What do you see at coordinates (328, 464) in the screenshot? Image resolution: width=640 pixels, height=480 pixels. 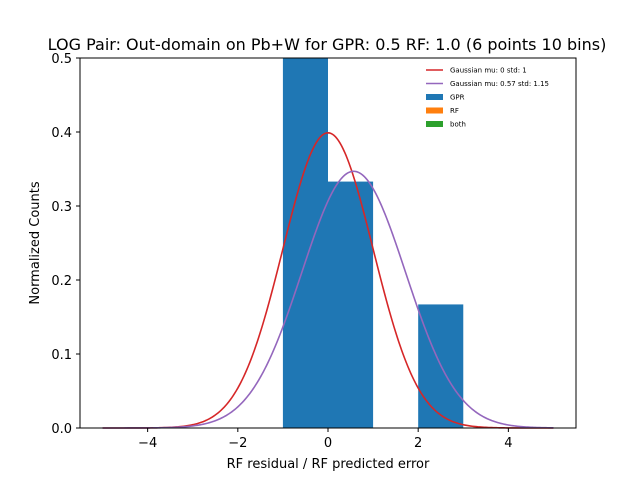 I see `x-axis-label: RF residual / RF predicted error` at bounding box center [328, 464].